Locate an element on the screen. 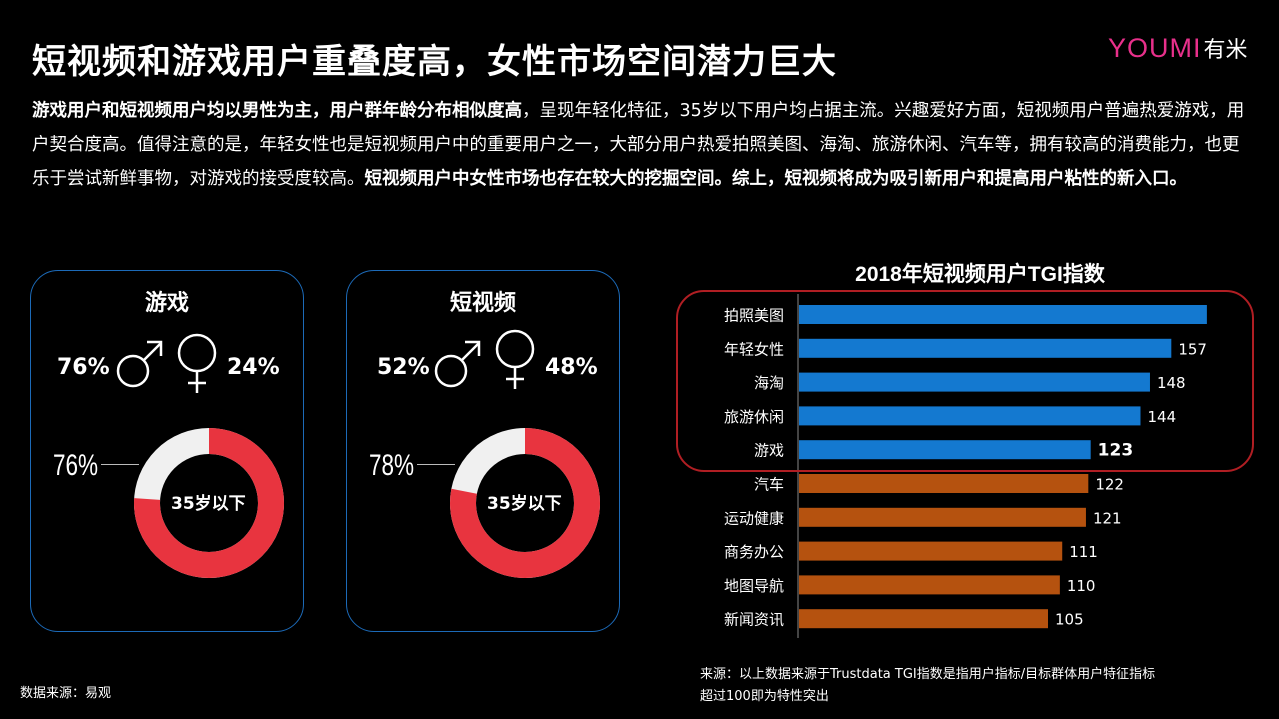  value-label: 122 is located at coordinates (1109, 485).